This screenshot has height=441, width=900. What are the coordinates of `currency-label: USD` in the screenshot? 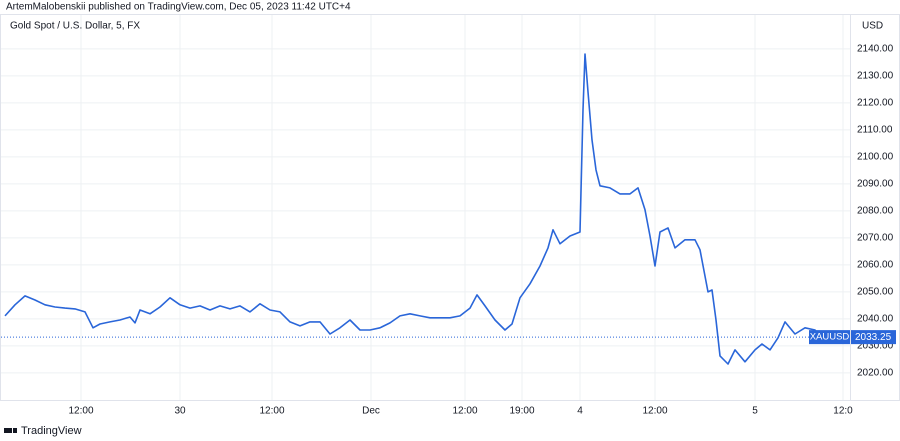 It's located at (872, 26).